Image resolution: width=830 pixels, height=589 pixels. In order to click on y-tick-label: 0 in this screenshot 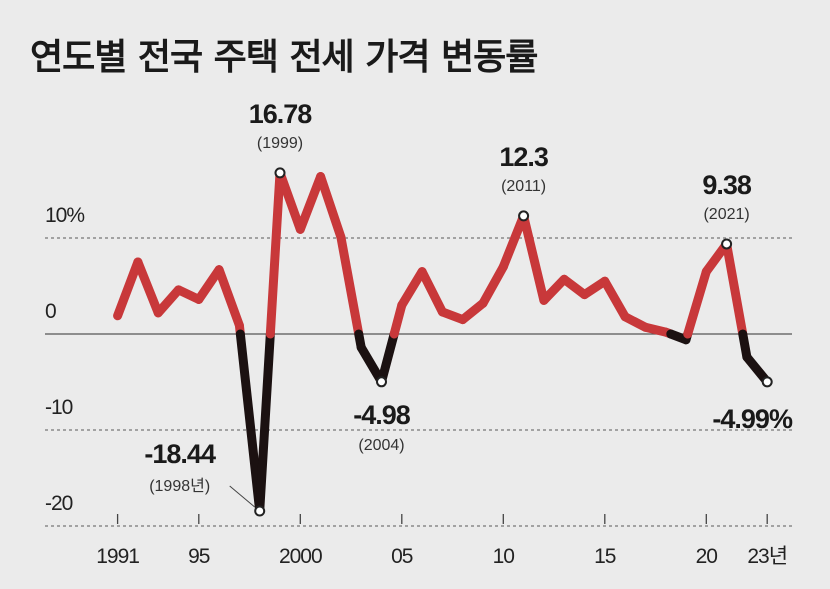, I will do `click(50, 311)`.